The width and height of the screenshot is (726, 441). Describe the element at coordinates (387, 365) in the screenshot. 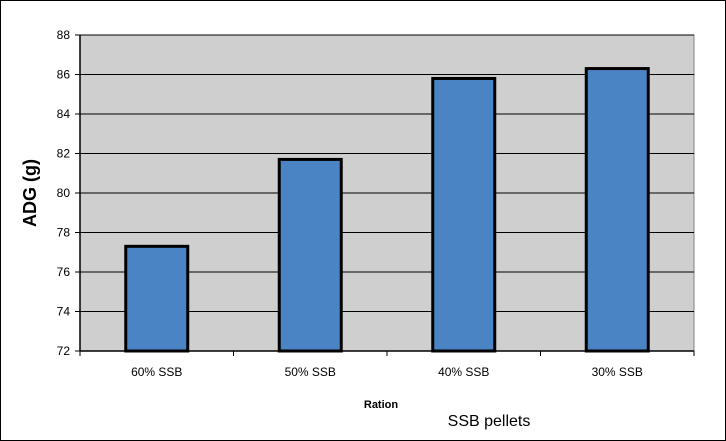

I see `x-axis-ticks: 60% SSB 50% SSB 40% SSB 30% SSB` at that location.